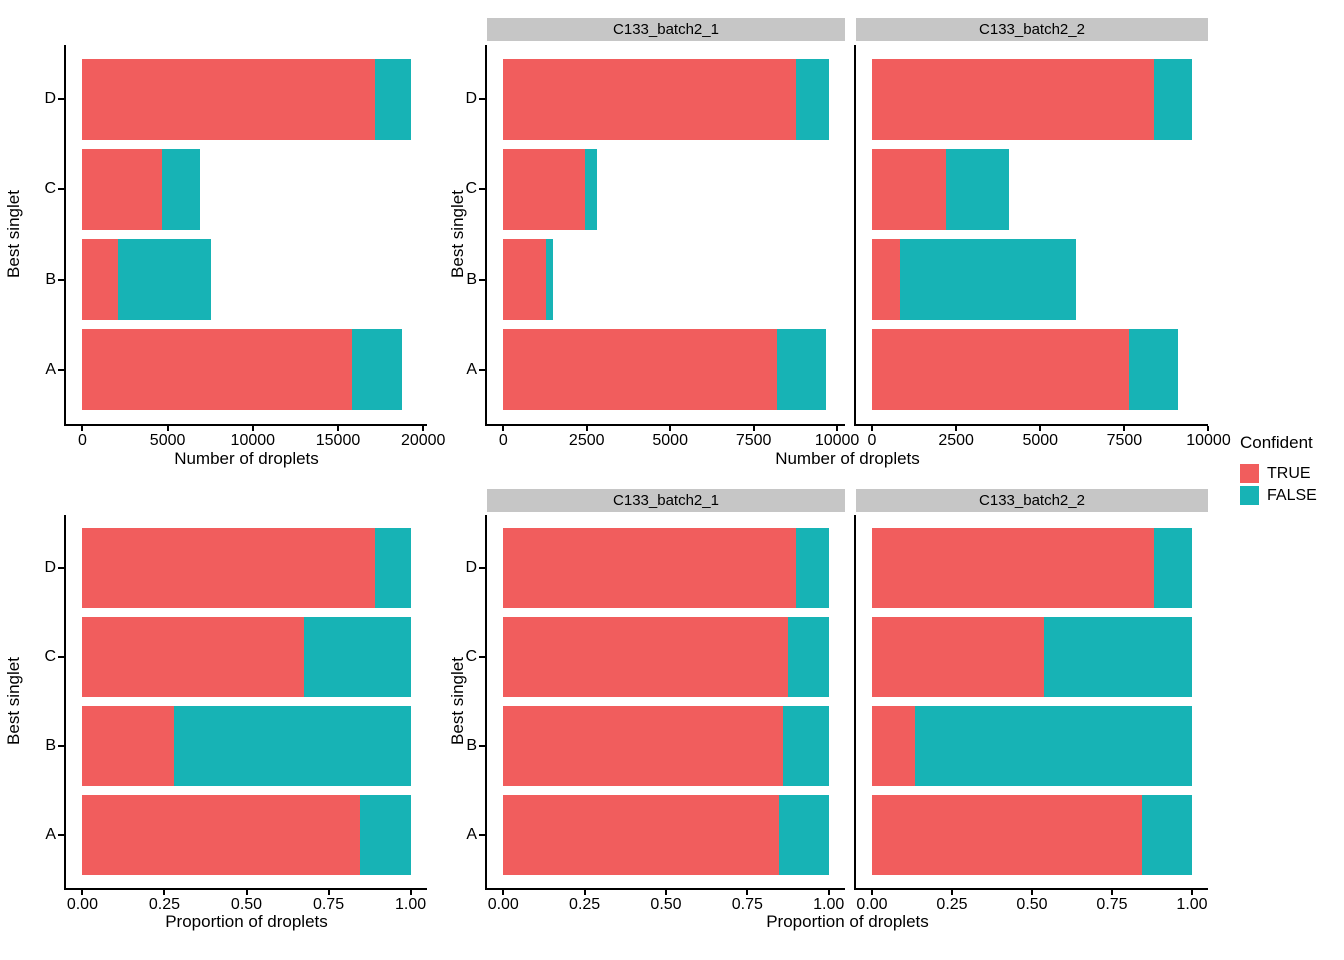 This screenshot has width=1344, height=960. Describe the element at coordinates (1208, 440) in the screenshot. I see `x-tick-label: 10000` at that location.